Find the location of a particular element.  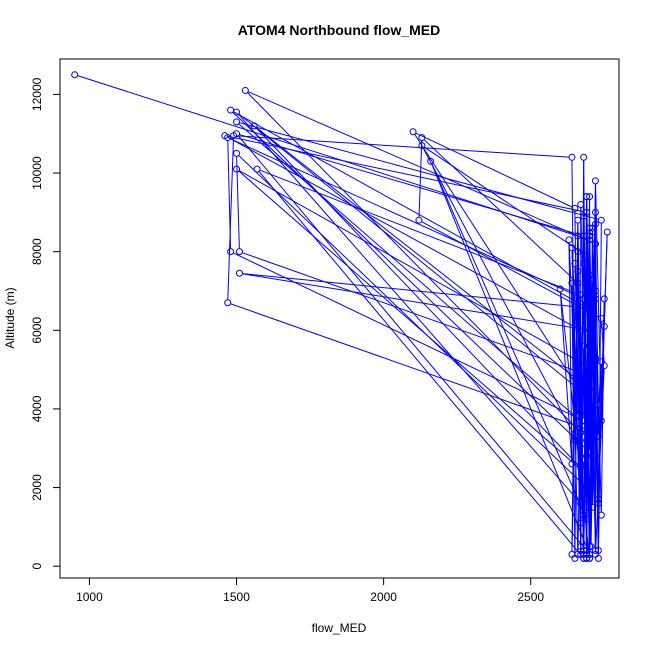

x-tick-label: 1500 is located at coordinates (236, 597).